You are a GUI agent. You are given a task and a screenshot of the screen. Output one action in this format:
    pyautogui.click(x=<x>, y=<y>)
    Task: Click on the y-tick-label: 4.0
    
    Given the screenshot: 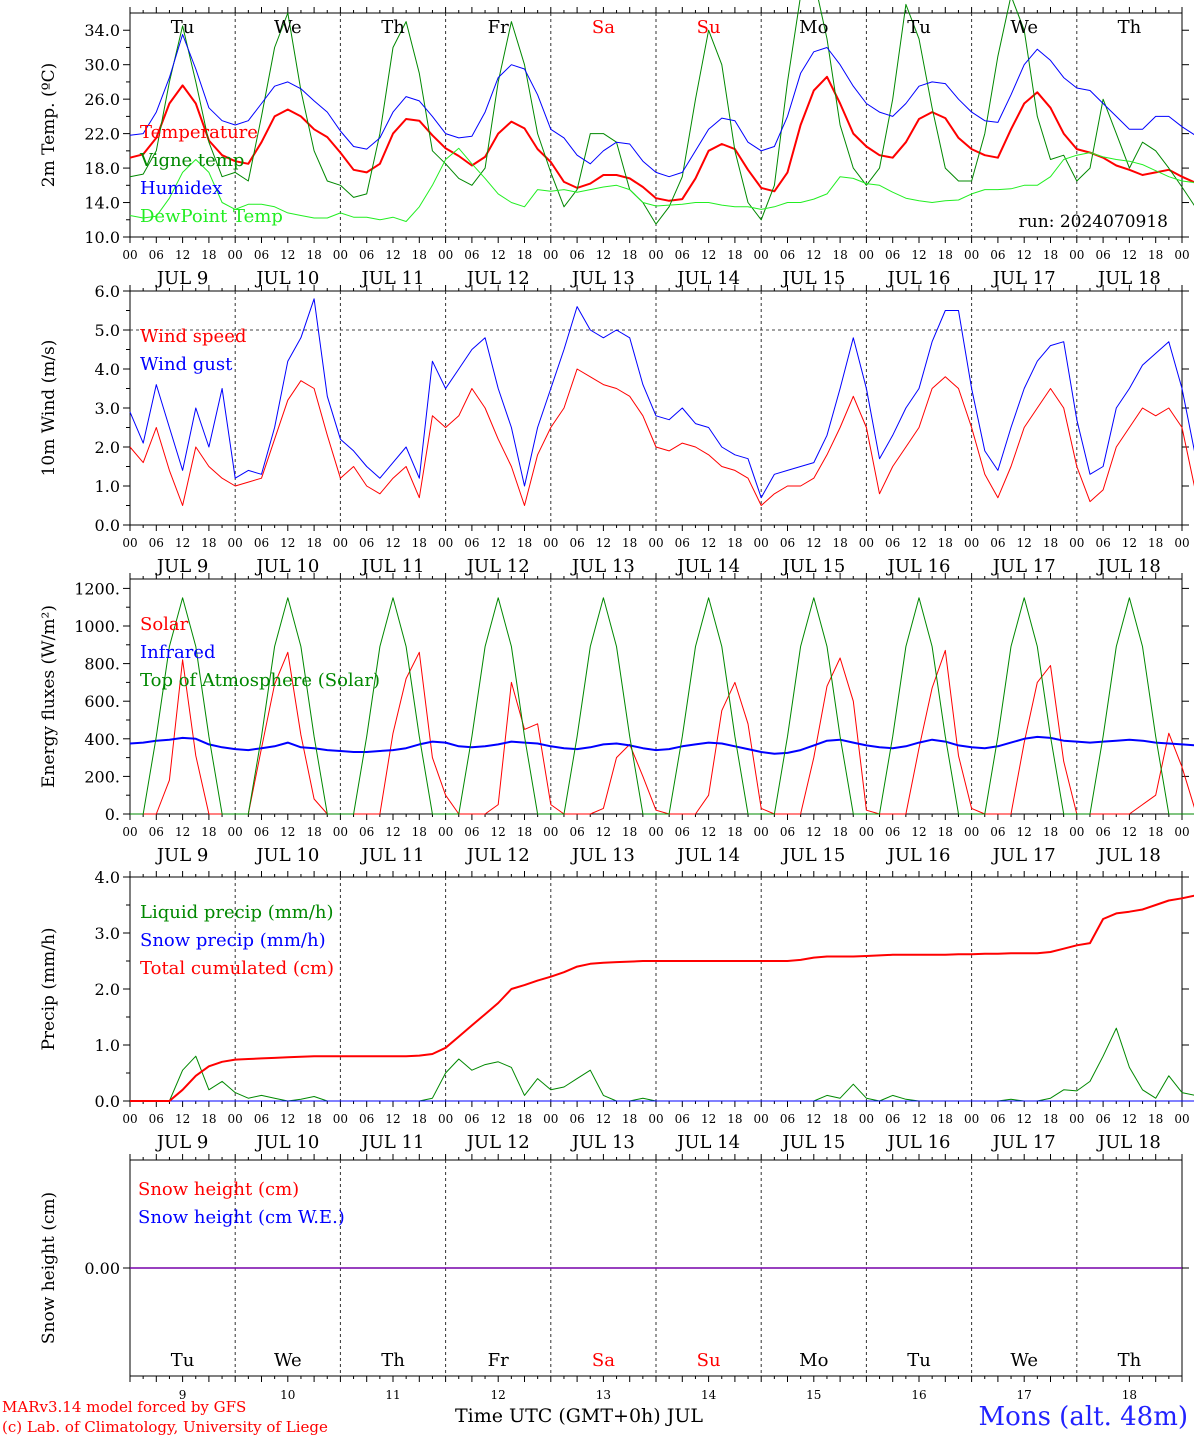 What is the action you would take?
    pyautogui.click(x=107, y=877)
    